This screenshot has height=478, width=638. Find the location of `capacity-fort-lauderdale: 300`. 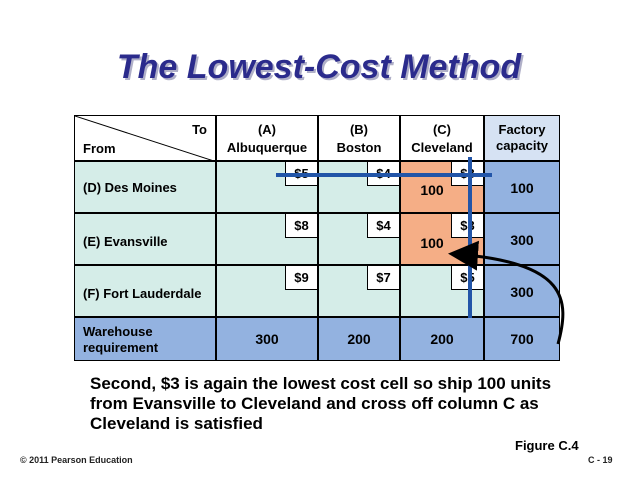

capacity-fort-lauderdale: 300 is located at coordinates (522, 291).